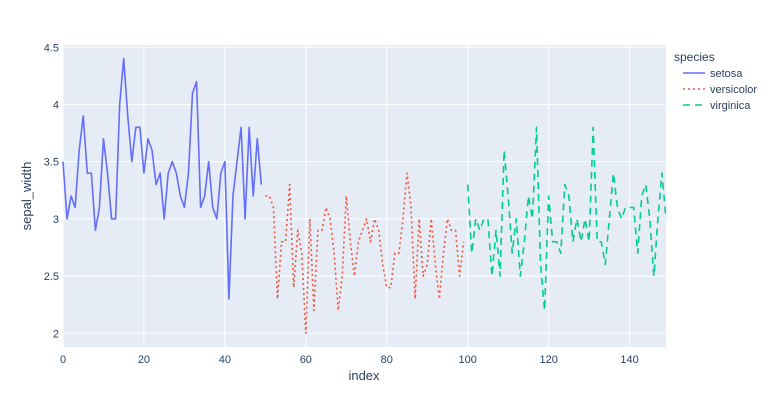 The image size is (768, 410). What do you see at coordinates (51, 277) in the screenshot?
I see `y-tick-label: 2.5` at bounding box center [51, 277].